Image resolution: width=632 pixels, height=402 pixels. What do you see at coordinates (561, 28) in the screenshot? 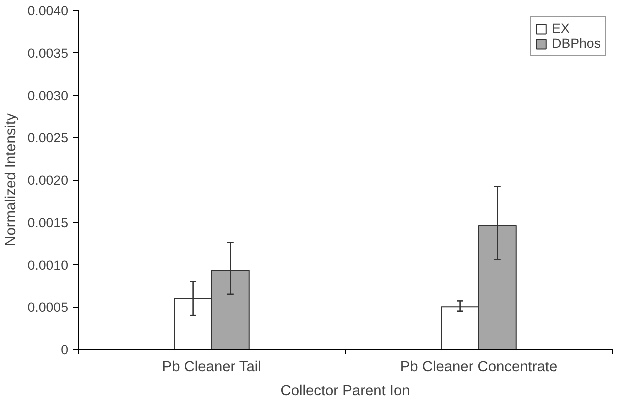
I see `legend-label: EX` at bounding box center [561, 28].